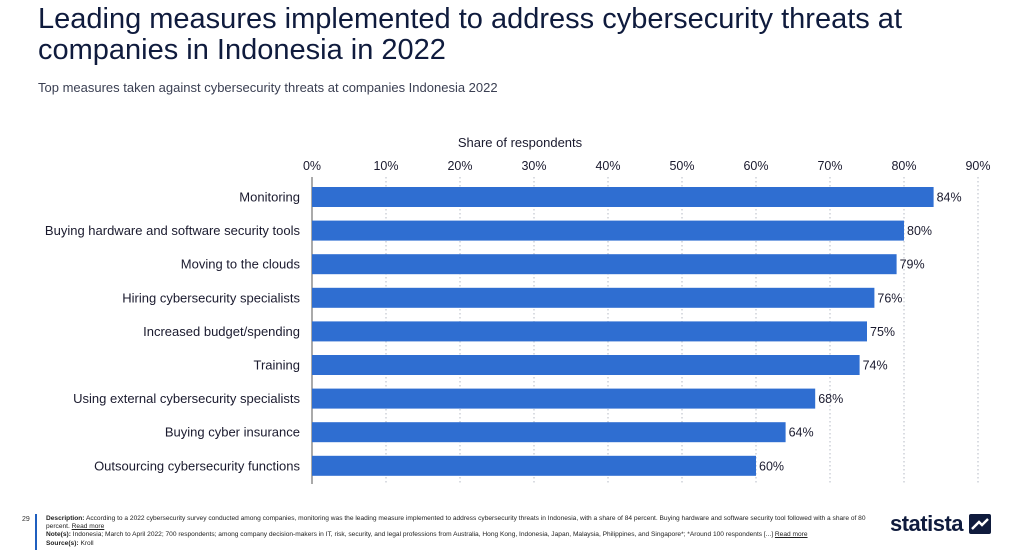  What do you see at coordinates (829, 166) in the screenshot?
I see `x-tick-label: 70%` at bounding box center [829, 166].